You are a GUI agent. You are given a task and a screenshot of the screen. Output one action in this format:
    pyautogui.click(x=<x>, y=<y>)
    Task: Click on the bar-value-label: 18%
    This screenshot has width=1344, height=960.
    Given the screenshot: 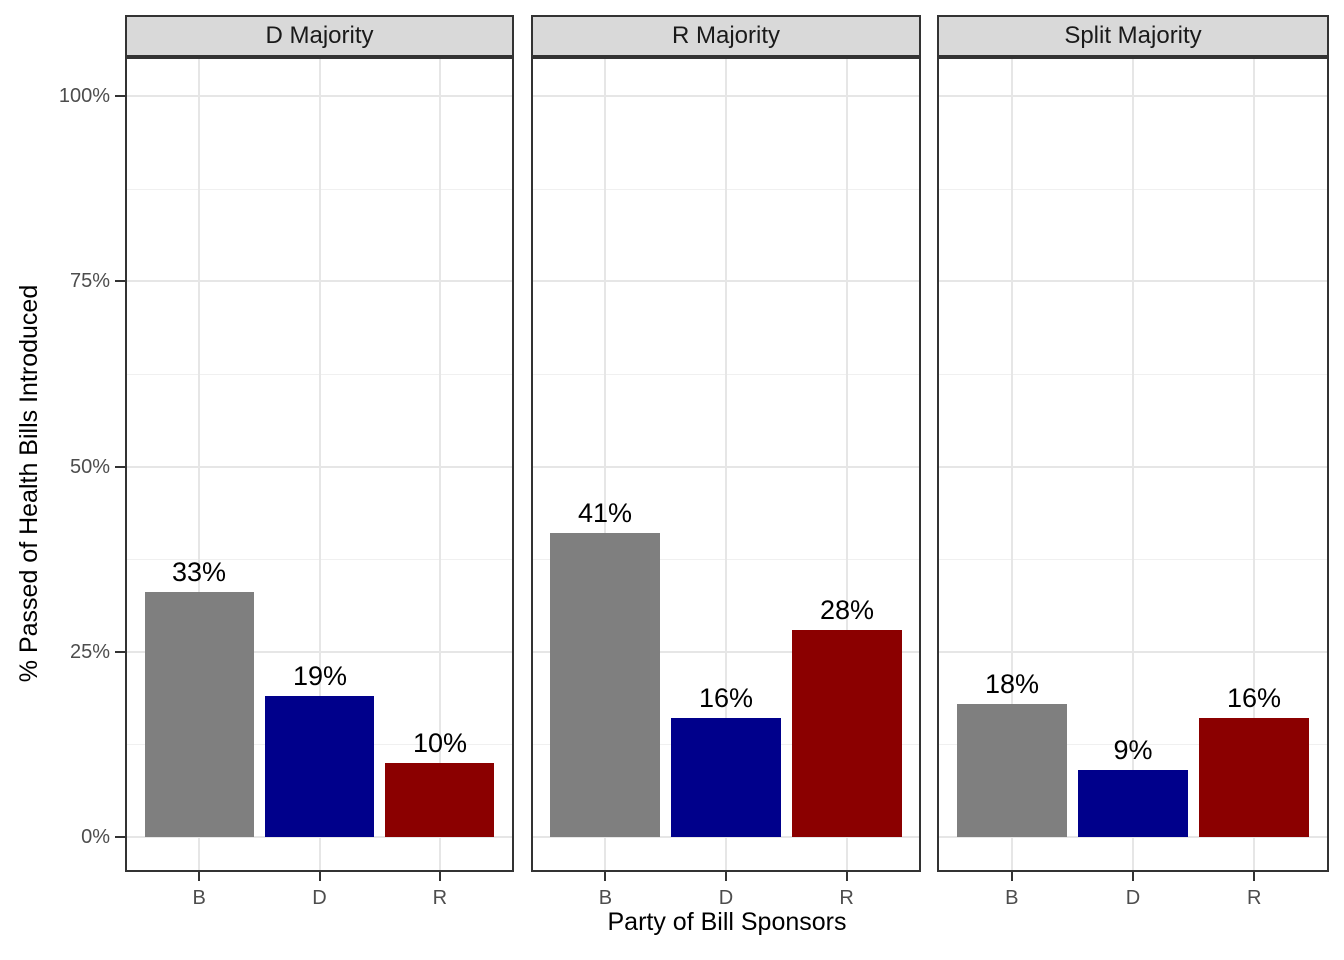 What is the action you would take?
    pyautogui.click(x=1012, y=684)
    